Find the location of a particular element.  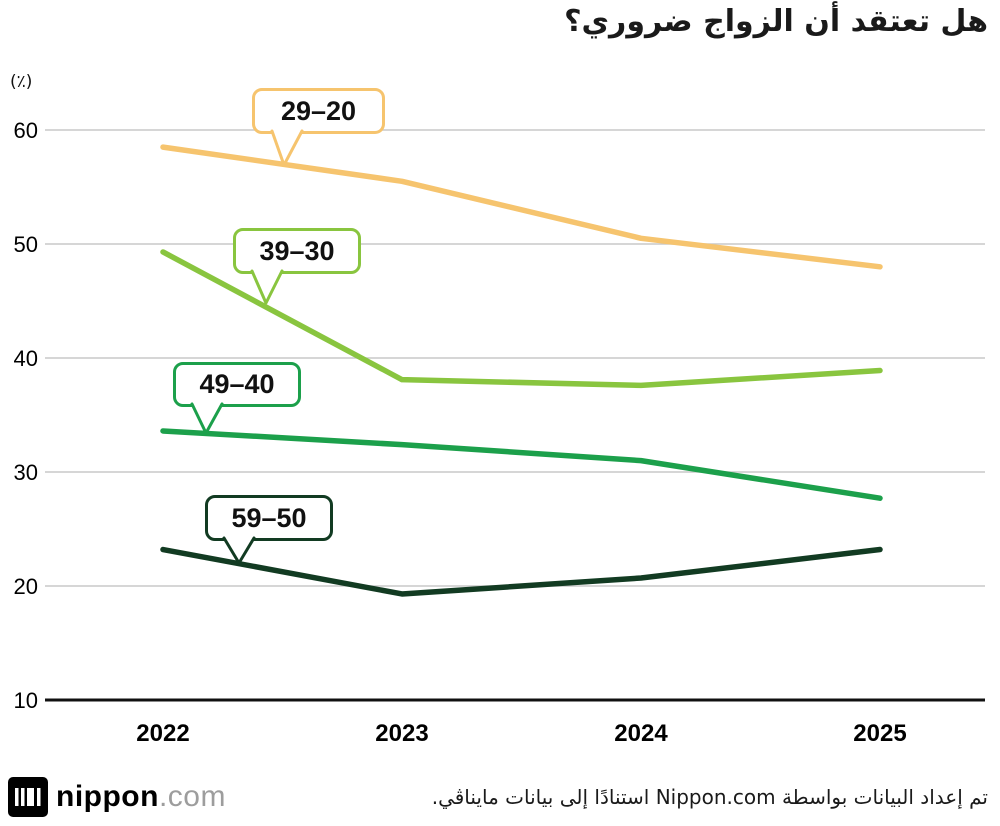

nippon-logo-wordmark: nippon.com is located at coordinates (141, 797).